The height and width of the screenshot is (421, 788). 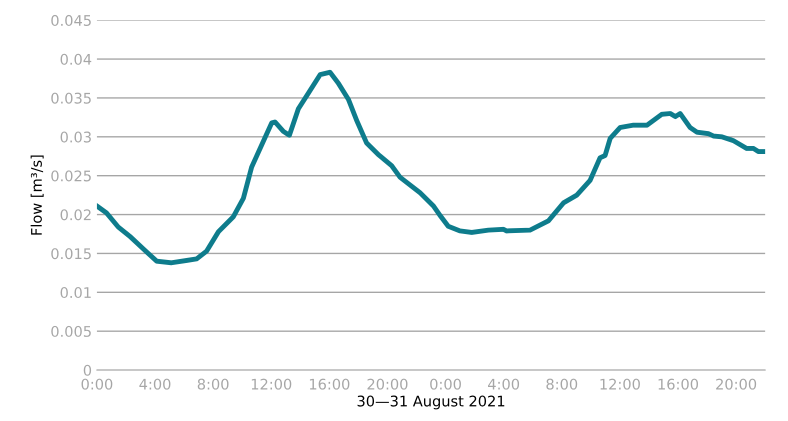 What do you see at coordinates (88, 370) in the screenshot?
I see `y-tick-label: 0` at bounding box center [88, 370].